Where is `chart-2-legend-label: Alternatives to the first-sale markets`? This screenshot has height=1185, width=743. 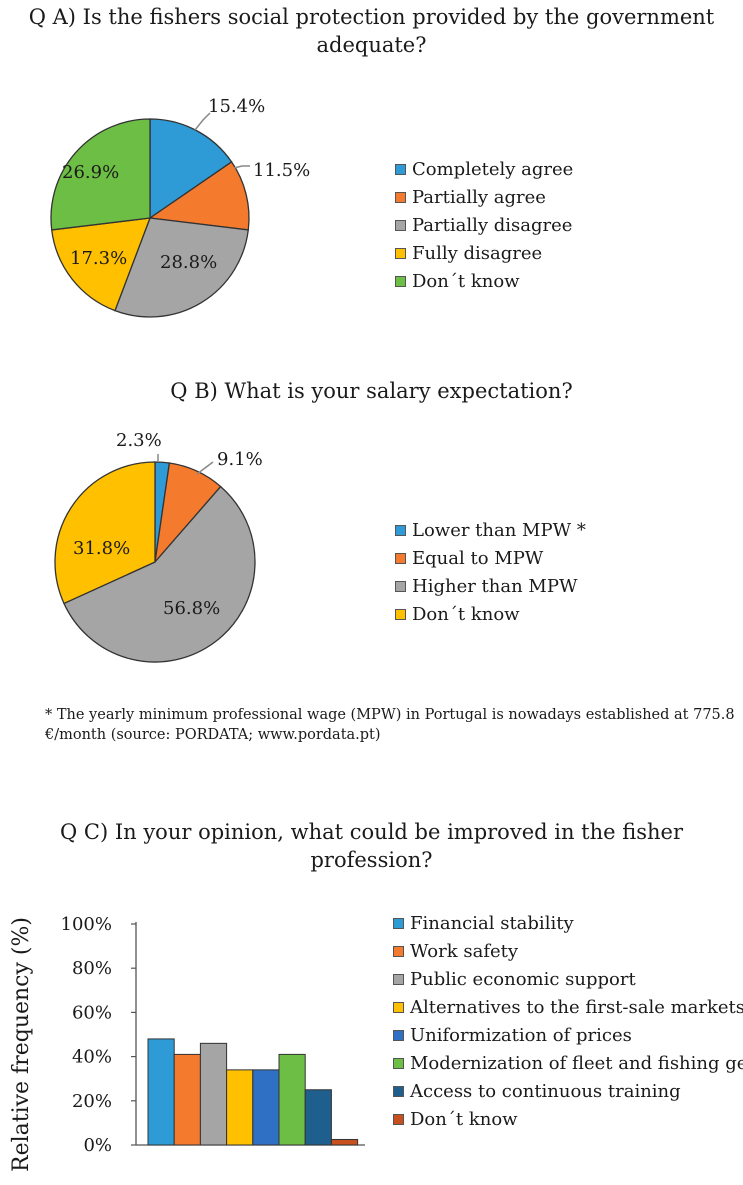
chart-2-legend-label: Alternatives to the first-sale markets is located at coordinates (576, 1007).